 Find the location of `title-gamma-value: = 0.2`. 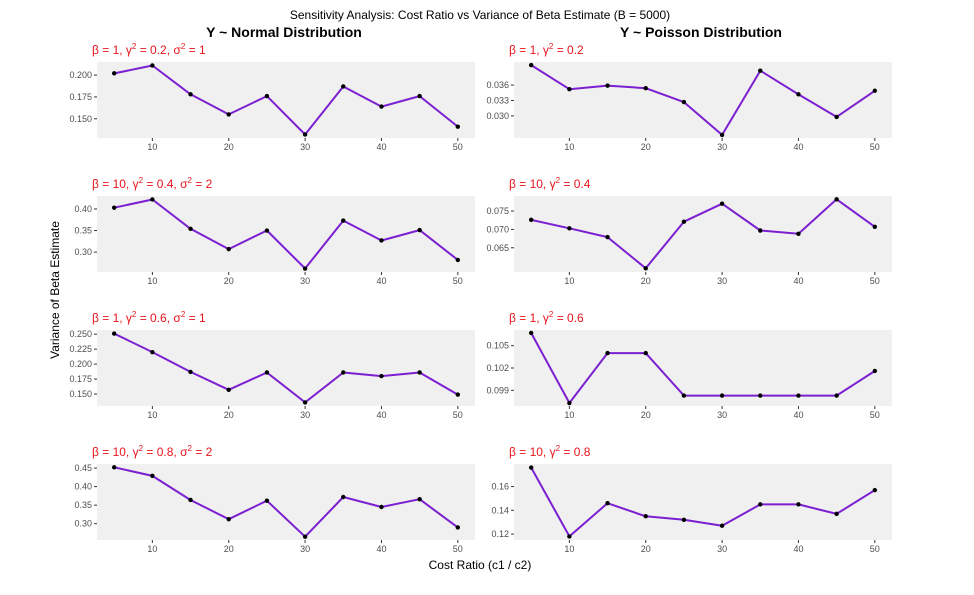

title-gamma-value: = 0.2 is located at coordinates (151, 50).